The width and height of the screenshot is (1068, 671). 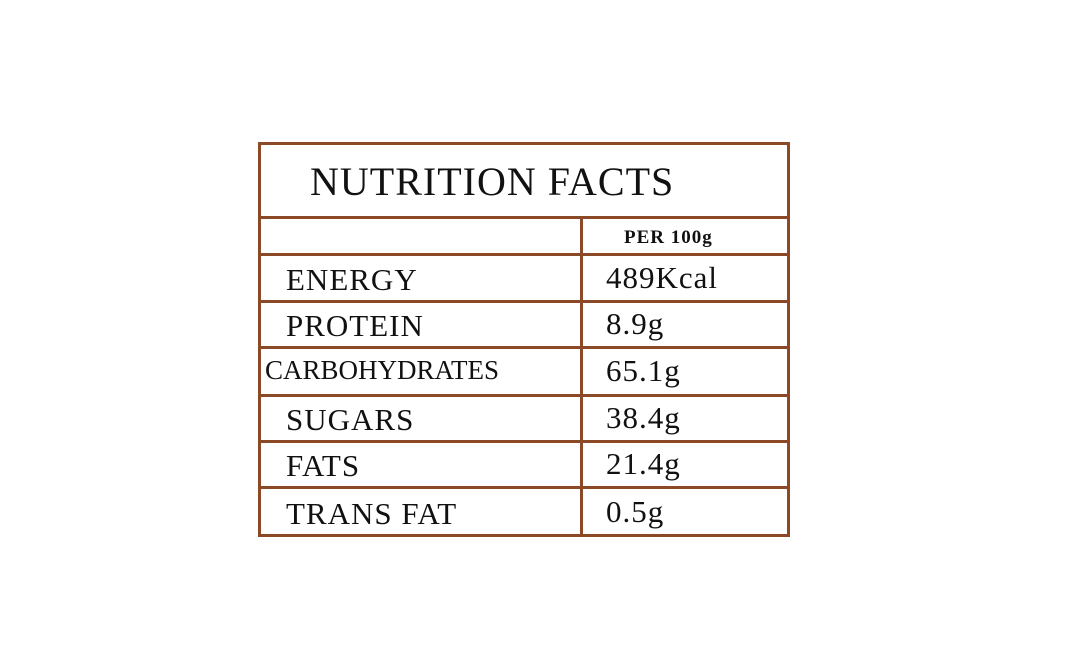 What do you see at coordinates (668, 237) in the screenshot?
I see `column-header: PER 100g` at bounding box center [668, 237].